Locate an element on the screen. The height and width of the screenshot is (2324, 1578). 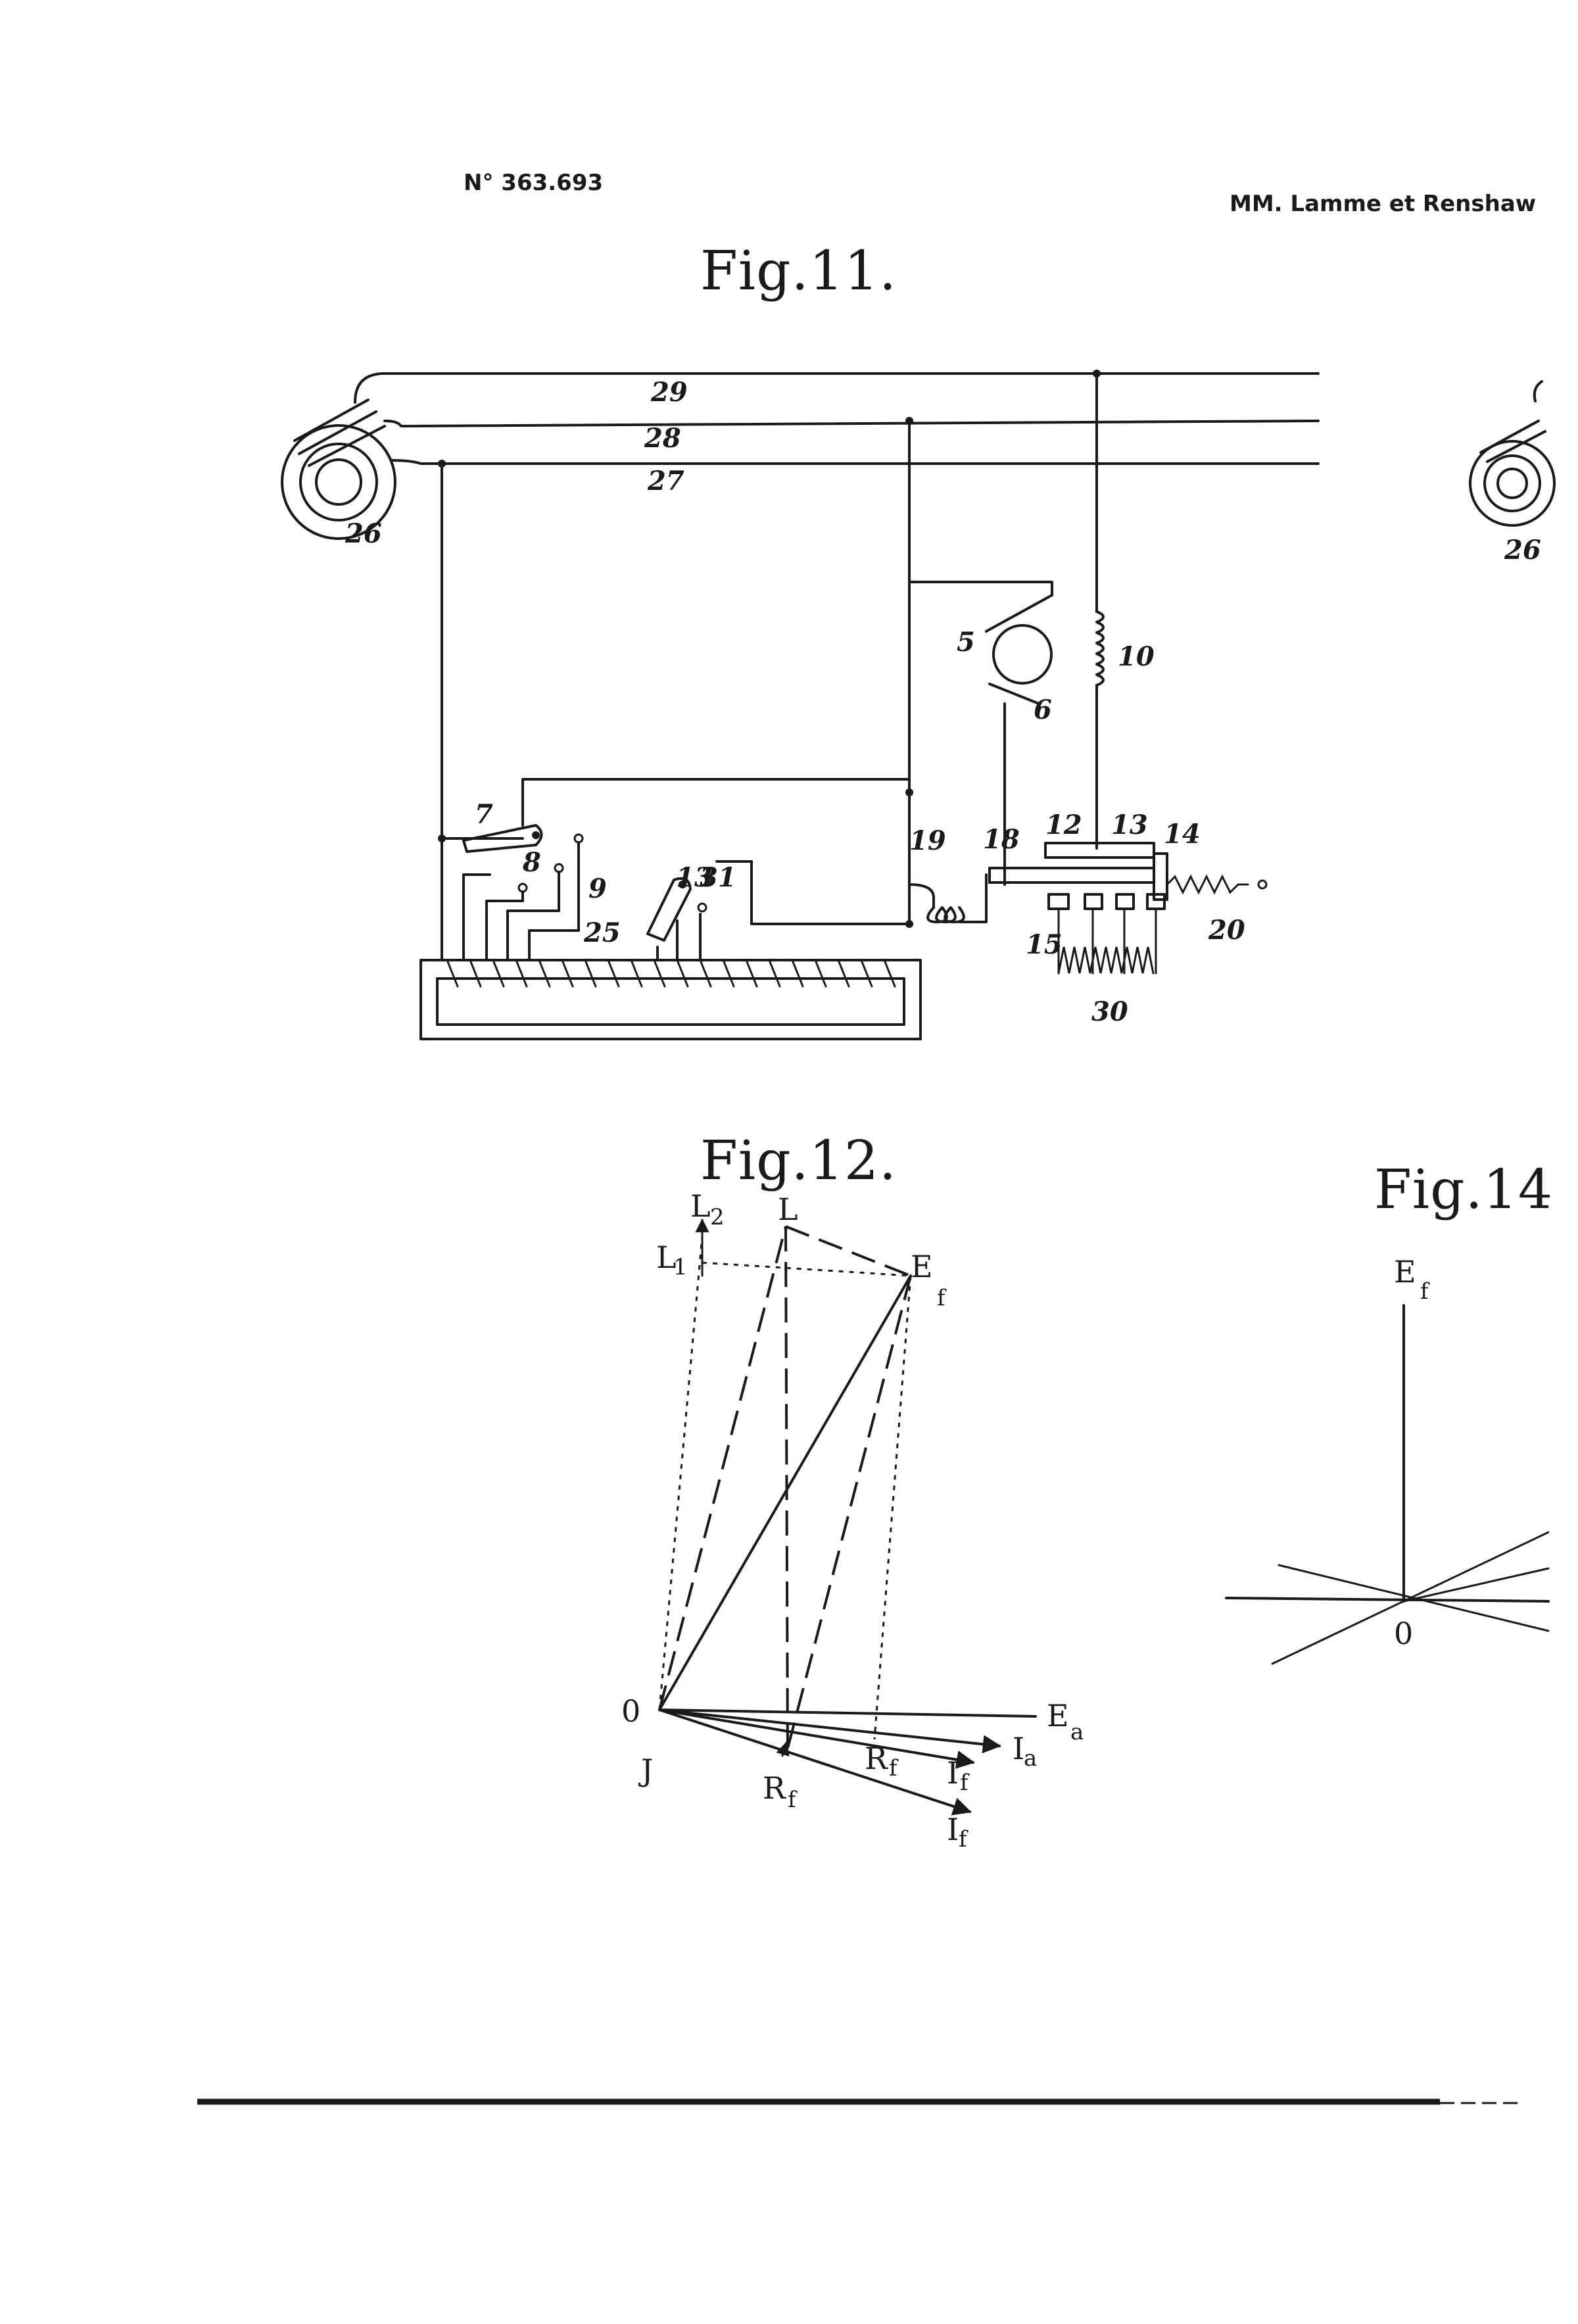
collector-26-right is located at coordinates (1512, 453).